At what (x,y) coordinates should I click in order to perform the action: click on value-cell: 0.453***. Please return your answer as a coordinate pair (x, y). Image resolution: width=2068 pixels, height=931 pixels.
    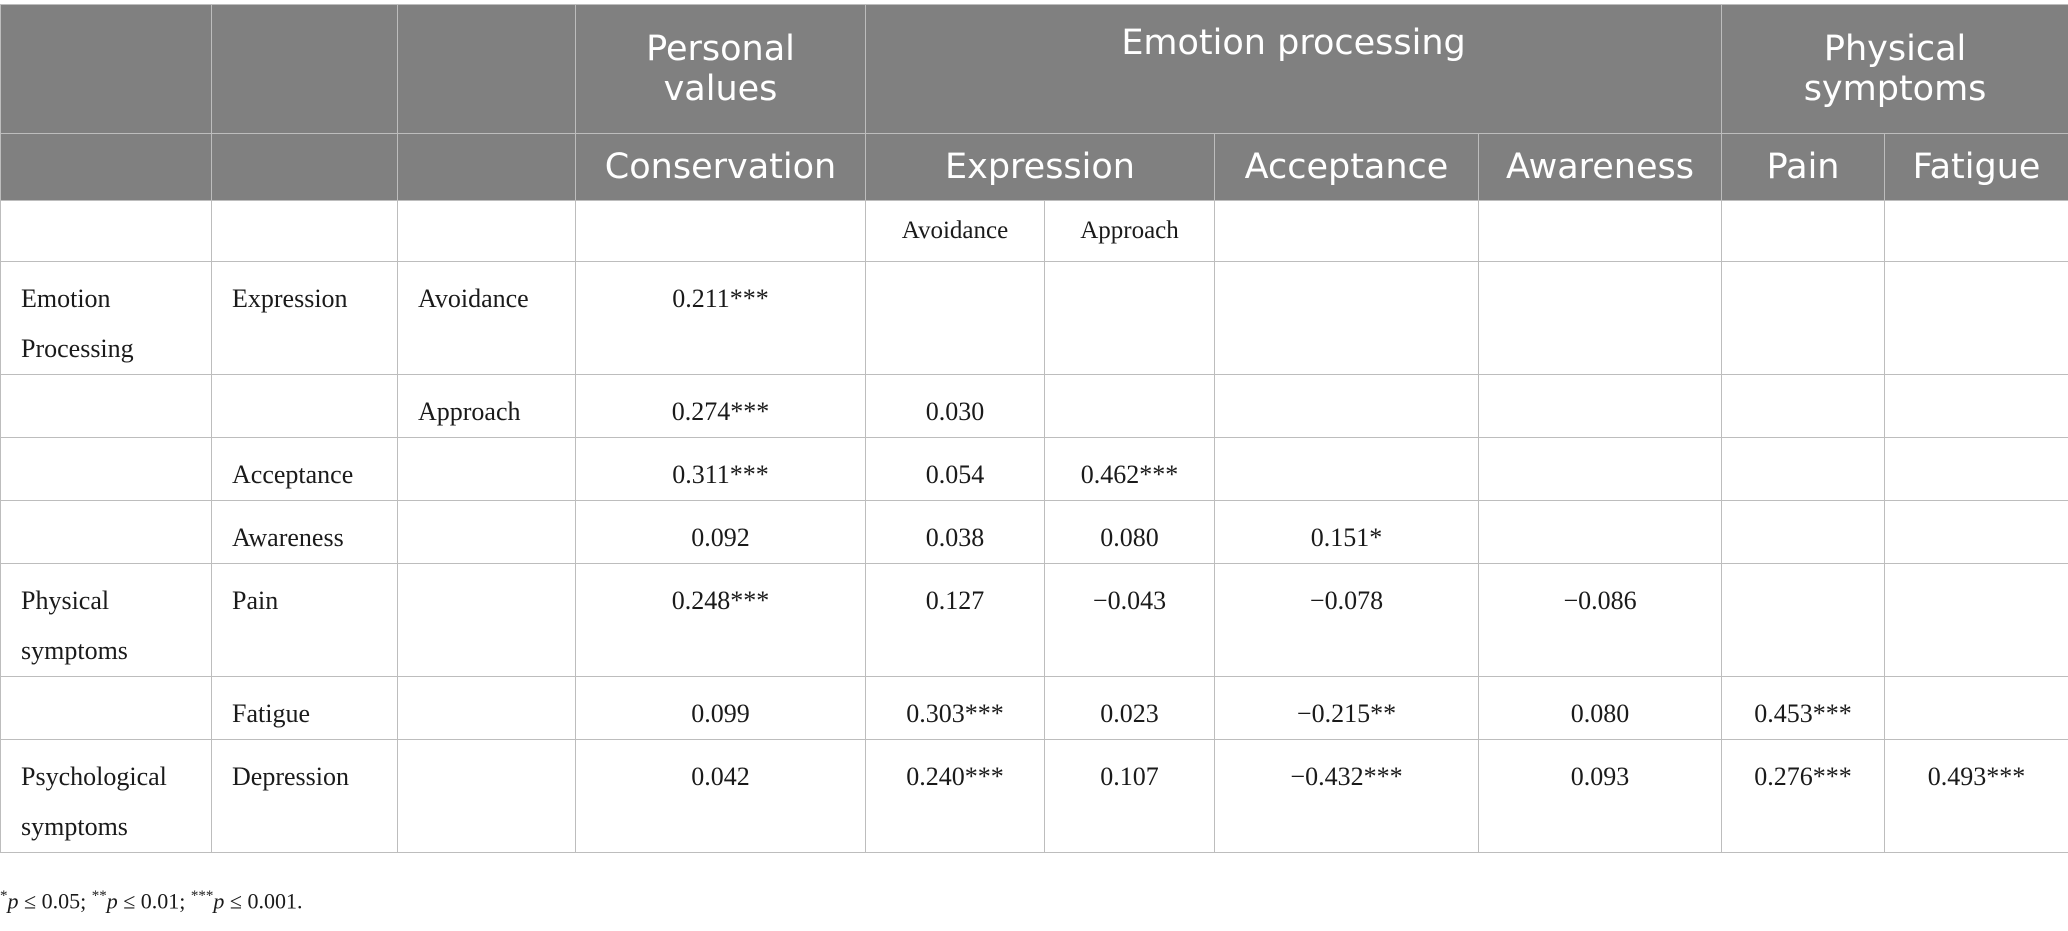
    Looking at the image, I should click on (1803, 708).